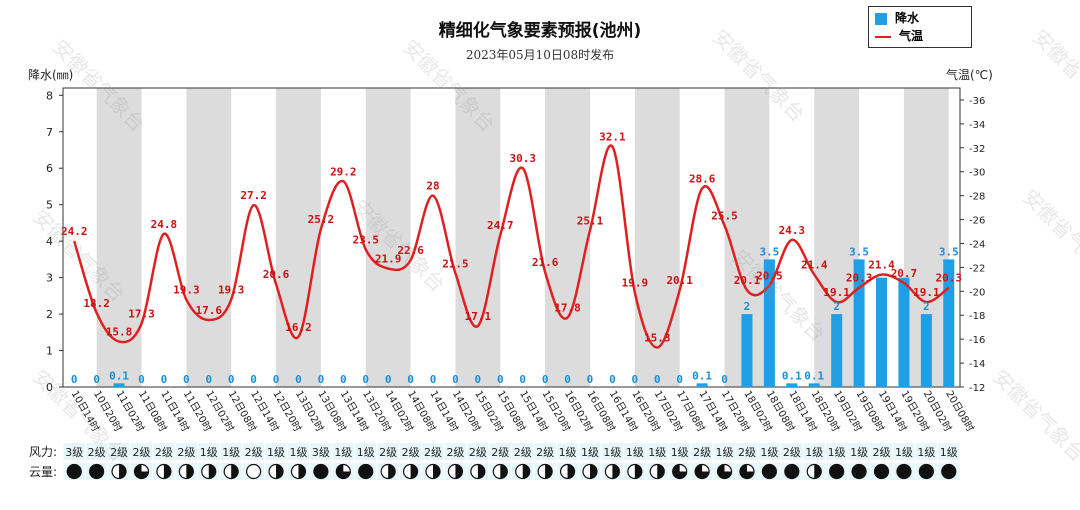  I want to click on temp-label: 22.6, so click(410, 250).